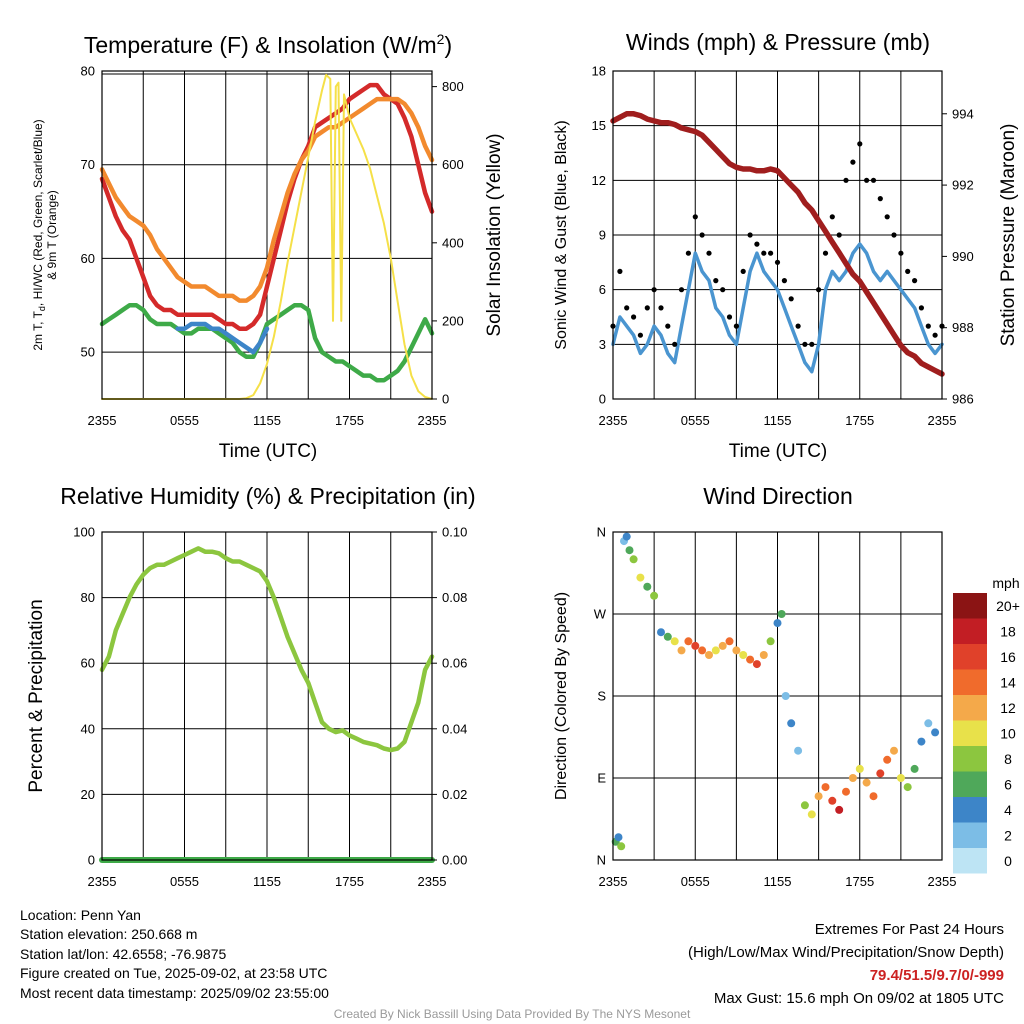  Describe the element at coordinates (453, 242) in the screenshot. I see `temperature-ytick-right-label: 400` at that location.